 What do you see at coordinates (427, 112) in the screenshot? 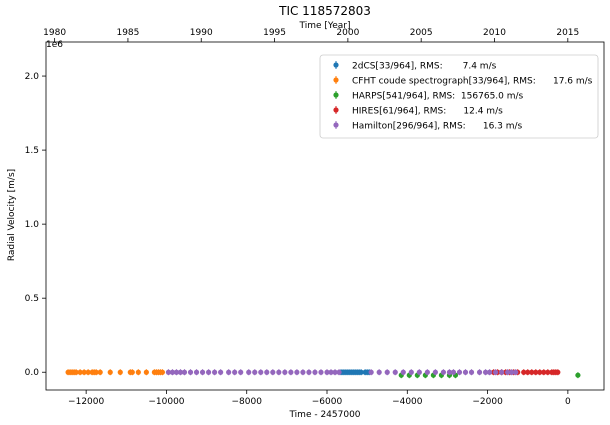
I see `legend-label: HIRES[61/964], RMS: 12.4 m/s` at bounding box center [427, 112].